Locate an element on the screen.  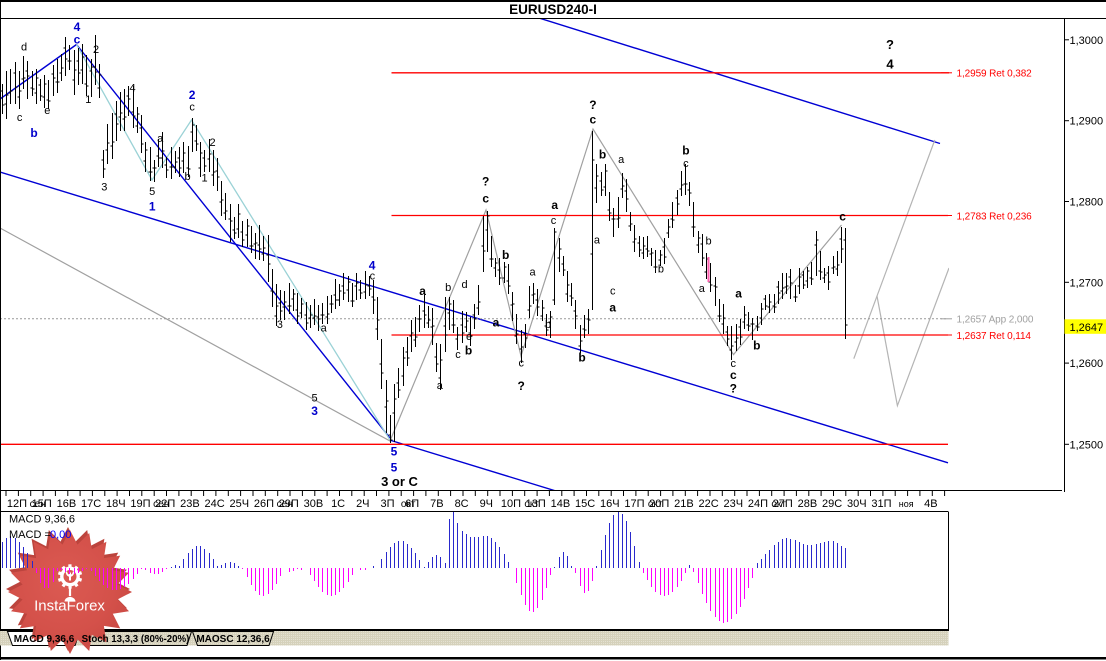
svg-text: 1,2647 is located at coordinates (1087, 328).